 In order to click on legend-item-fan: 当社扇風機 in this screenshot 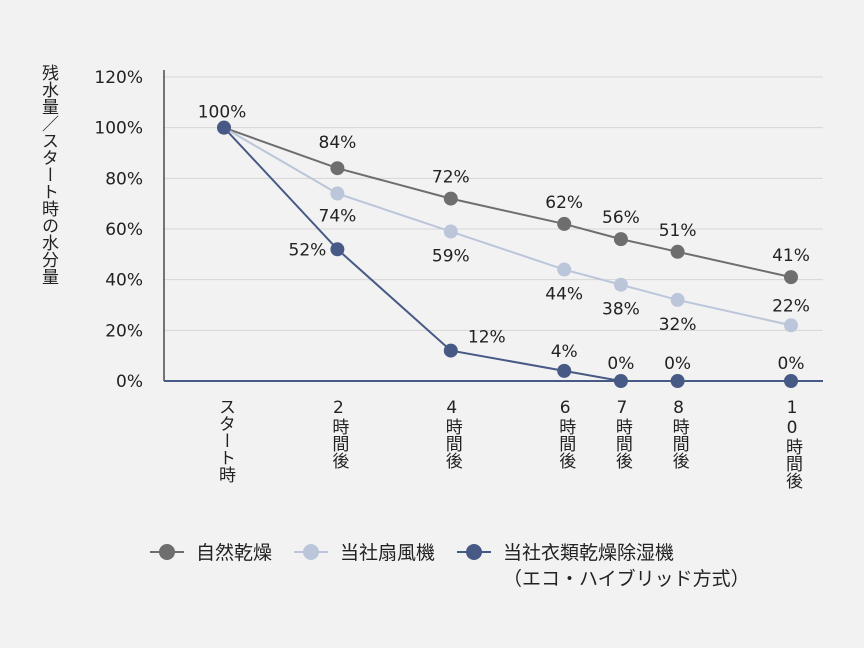, I will do `click(364, 553)`.